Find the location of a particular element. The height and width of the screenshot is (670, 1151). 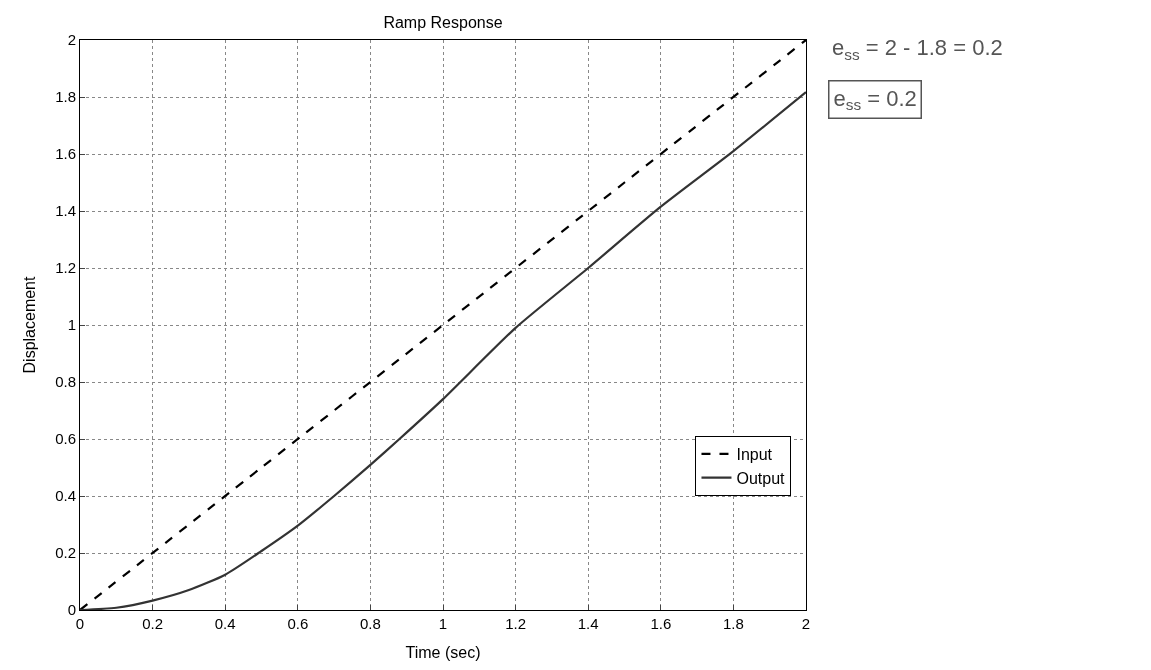

x-tick-label: 0.8 is located at coordinates (370, 623).